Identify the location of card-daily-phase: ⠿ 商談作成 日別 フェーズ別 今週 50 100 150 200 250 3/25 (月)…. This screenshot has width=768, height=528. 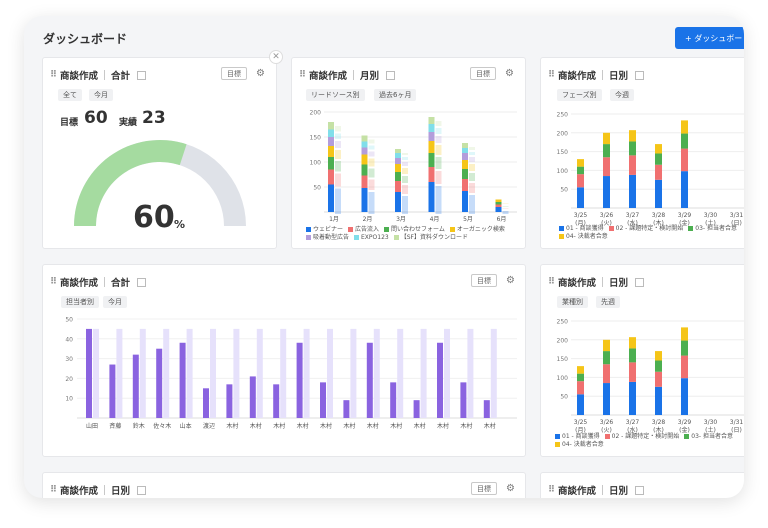
(642, 153).